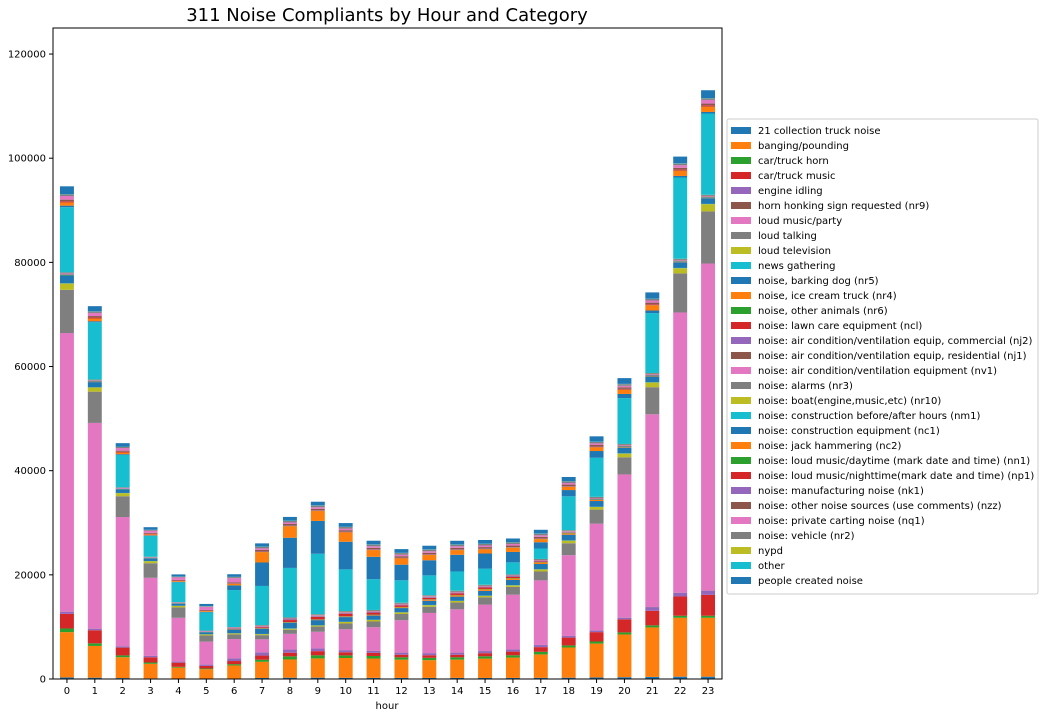 Image resolution: width=1045 pixels, height=717 pixels. Describe the element at coordinates (805, 386) in the screenshot. I see `legend-label: noise: alarms (nr3)` at that location.